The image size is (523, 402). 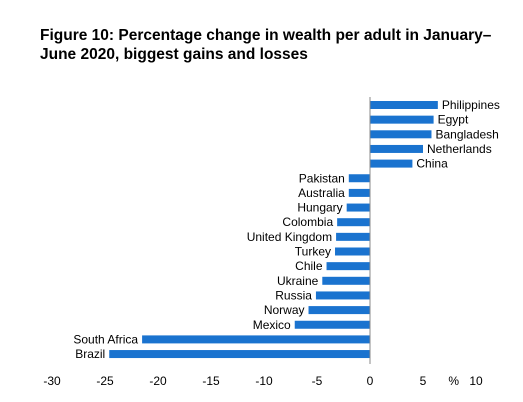 I want to click on bar-netherlands, so click(x=396, y=148).